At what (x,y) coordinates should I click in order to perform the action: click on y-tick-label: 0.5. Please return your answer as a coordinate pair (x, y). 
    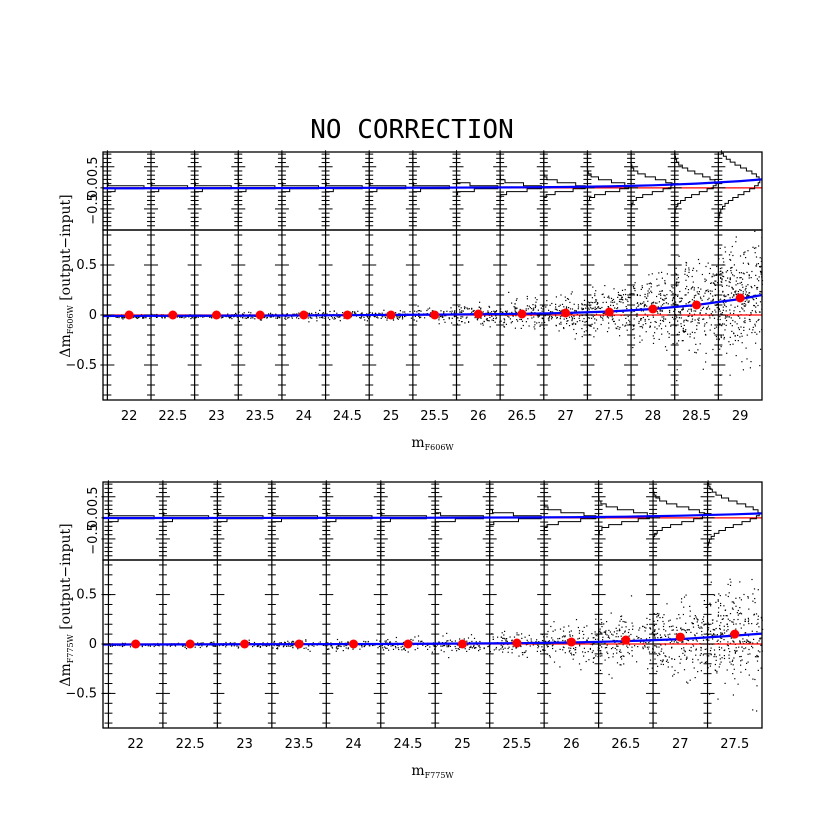
    Looking at the image, I should click on (86, 265).